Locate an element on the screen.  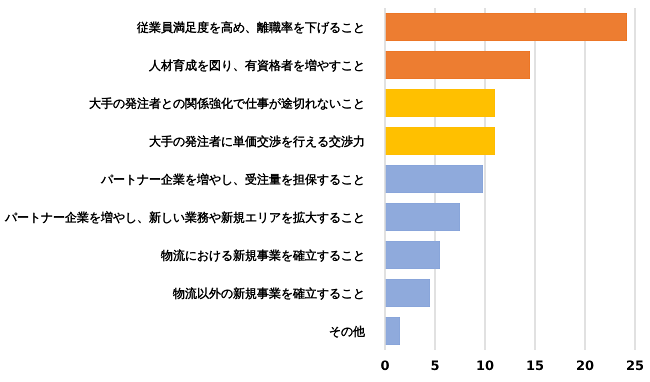
y-tick-label: パートナー企業を増やし、新しい業務や新規エリアを拡大すること is located at coordinates (184, 217).